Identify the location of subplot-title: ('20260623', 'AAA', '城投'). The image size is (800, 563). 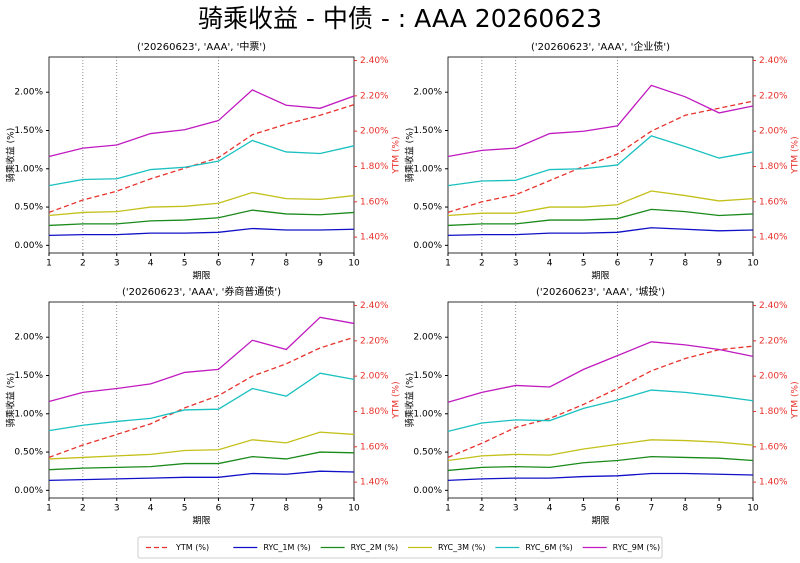
(600, 291).